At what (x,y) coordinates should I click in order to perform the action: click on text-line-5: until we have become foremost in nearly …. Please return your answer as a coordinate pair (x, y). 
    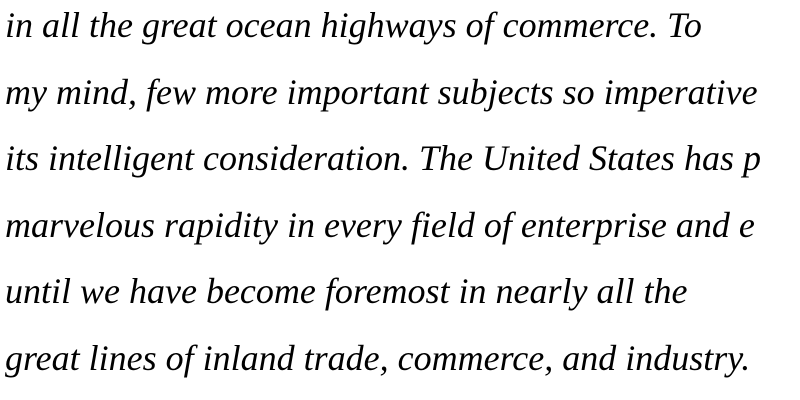
    Looking at the image, I should click on (346, 291).